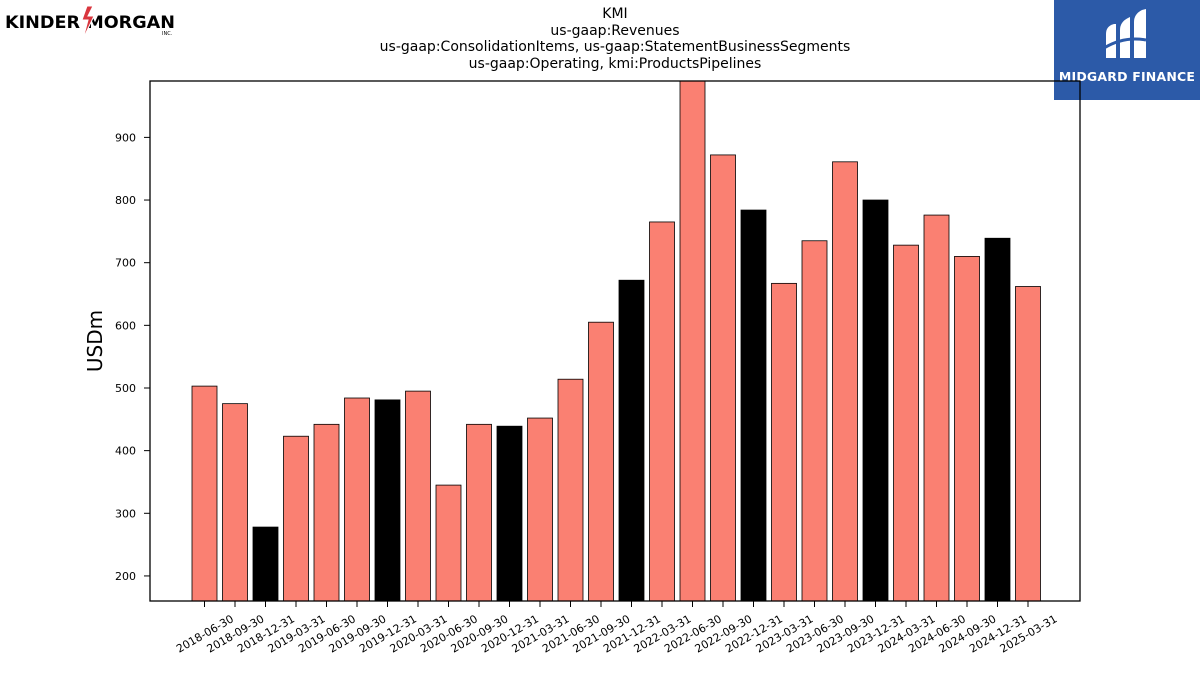  I want to click on chart-title-line-4: us-gaap:Operating, kmi:ProductsPipelines, so click(615, 63).